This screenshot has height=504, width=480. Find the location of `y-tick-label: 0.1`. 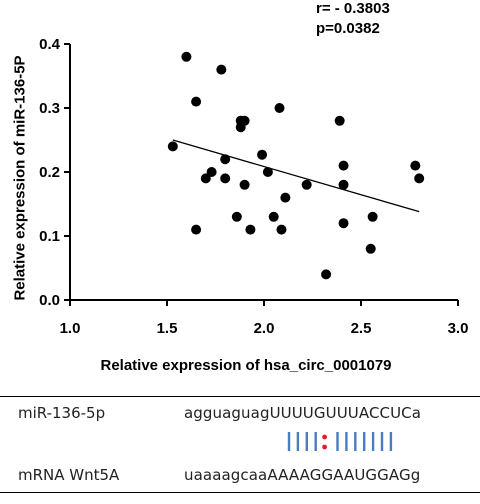

y-tick-label: 0.1 is located at coordinates (49, 236).